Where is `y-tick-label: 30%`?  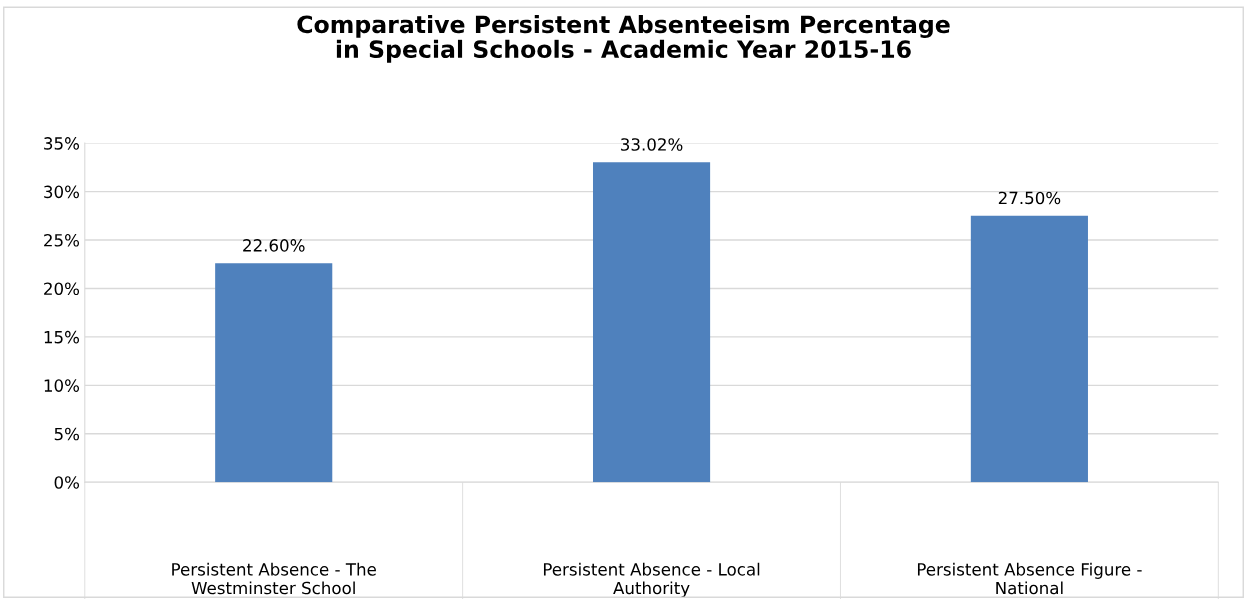
y-tick-label: 30% is located at coordinates (62, 192).